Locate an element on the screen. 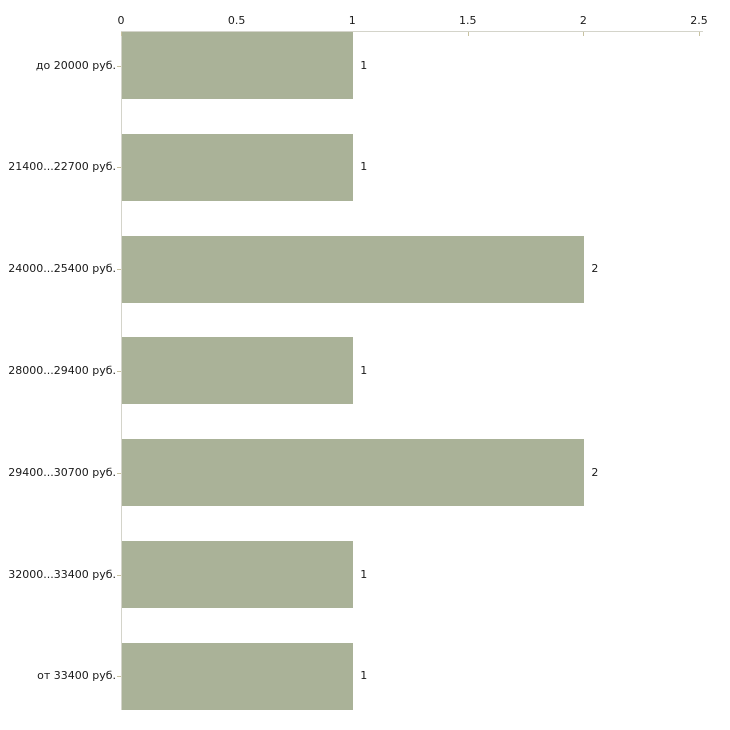 This screenshot has height=730, width=730. x-tick-label: 0 is located at coordinates (121, 20).